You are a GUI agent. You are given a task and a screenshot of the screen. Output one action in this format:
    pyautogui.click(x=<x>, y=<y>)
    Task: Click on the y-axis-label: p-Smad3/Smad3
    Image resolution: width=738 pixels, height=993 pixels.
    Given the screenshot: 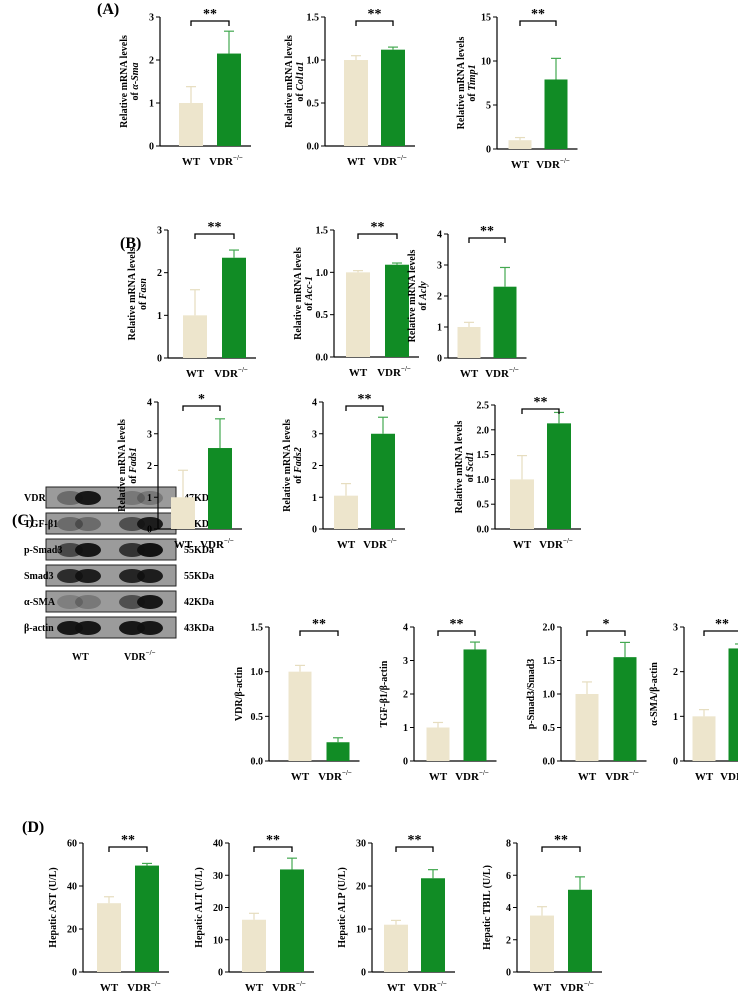 What is the action you would take?
    pyautogui.click(x=531, y=694)
    